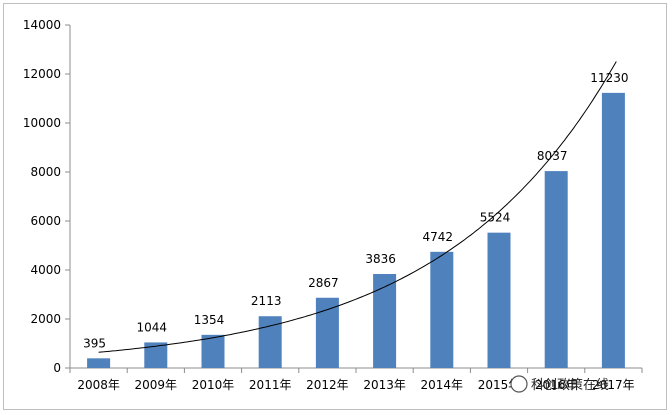  What do you see at coordinates (556, 385) in the screenshot?
I see `x-tick-label: 2016年` at bounding box center [556, 385].